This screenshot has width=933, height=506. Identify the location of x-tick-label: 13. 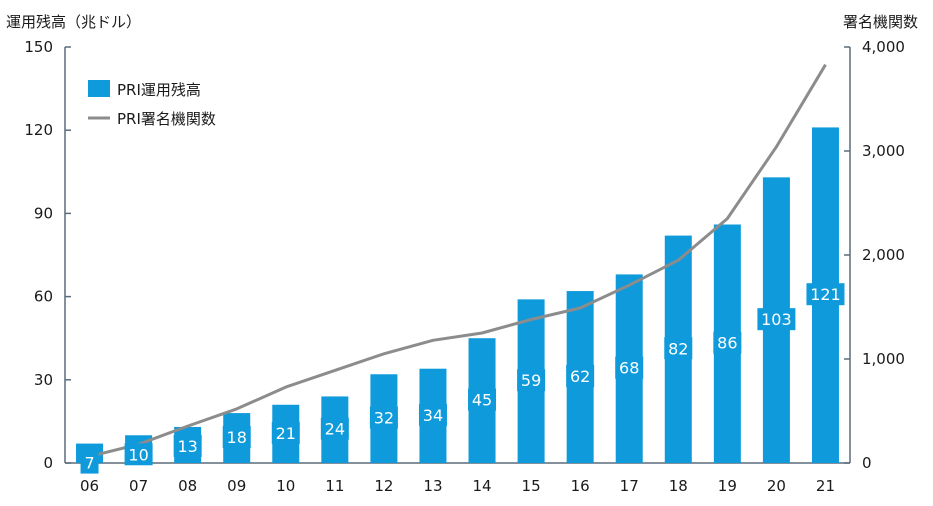
(432, 486).